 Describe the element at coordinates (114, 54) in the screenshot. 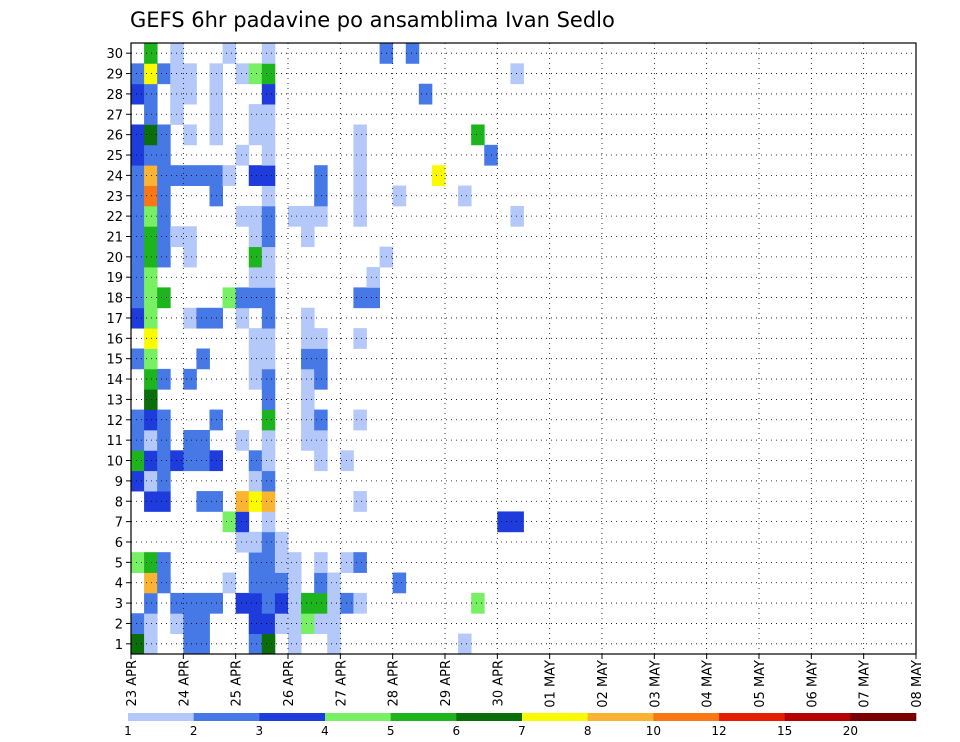

I see `y-tick-label: 30` at that location.